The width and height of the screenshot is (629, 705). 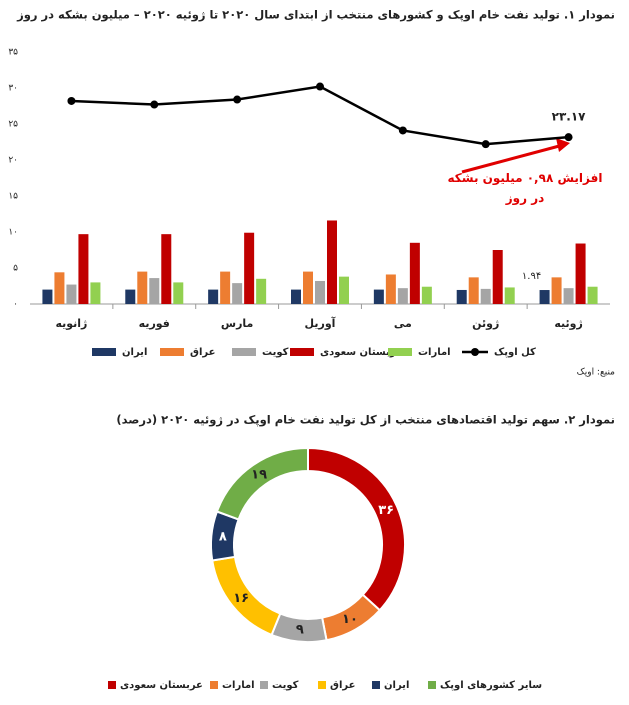 What do you see at coordinates (13, 89) in the screenshot?
I see `y-tick-label: ۳۰` at bounding box center [13, 89].